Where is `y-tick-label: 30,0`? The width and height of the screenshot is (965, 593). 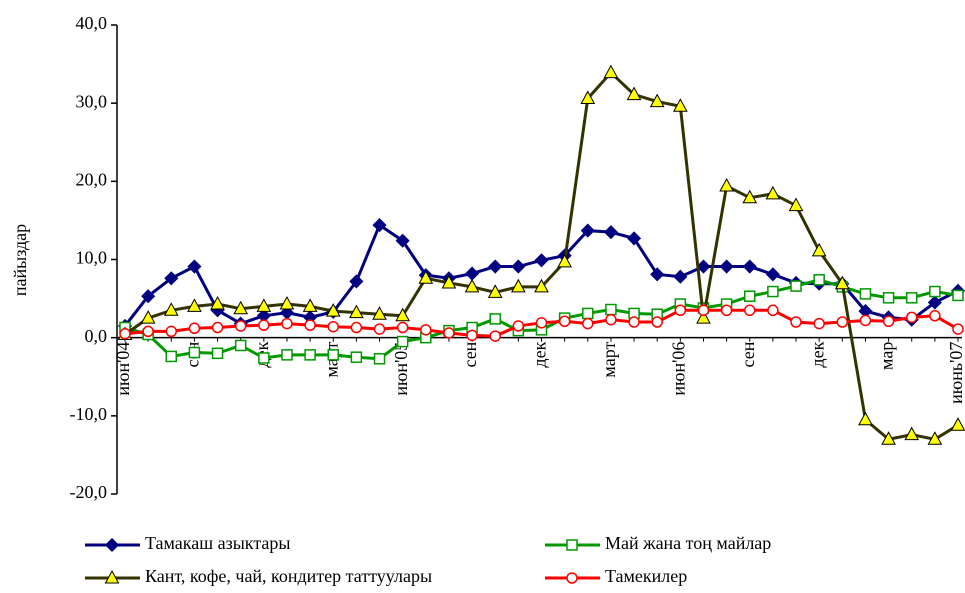
y-tick-label: 30,0 is located at coordinates (92, 101).